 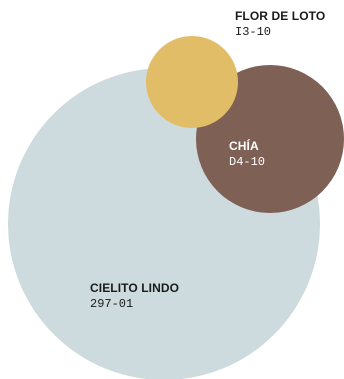 What do you see at coordinates (192, 82) in the screenshot?
I see `flor-de-loto-swatch` at bounding box center [192, 82].